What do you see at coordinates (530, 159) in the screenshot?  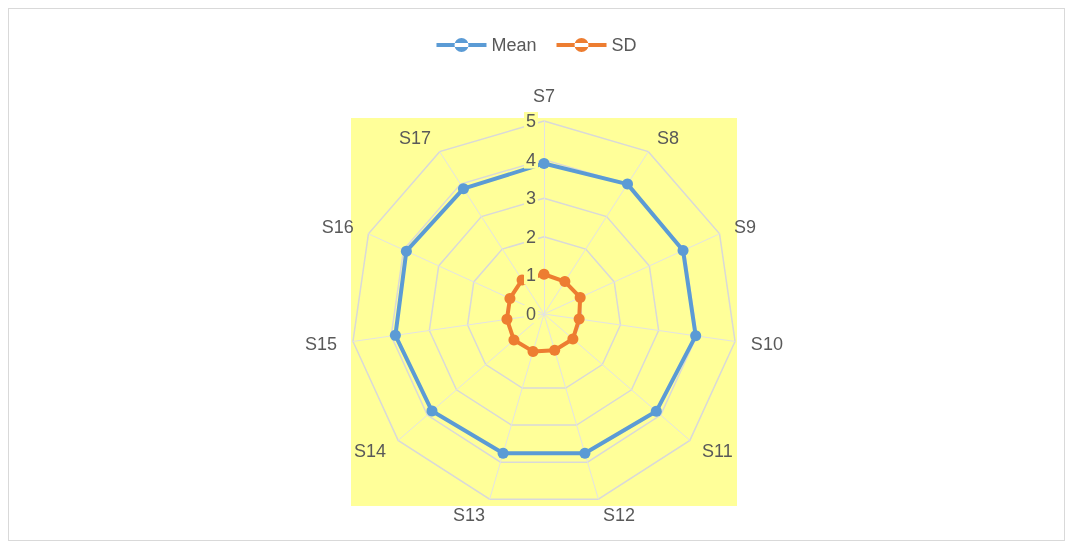 I see `y-tick-label: 4` at bounding box center [530, 159].